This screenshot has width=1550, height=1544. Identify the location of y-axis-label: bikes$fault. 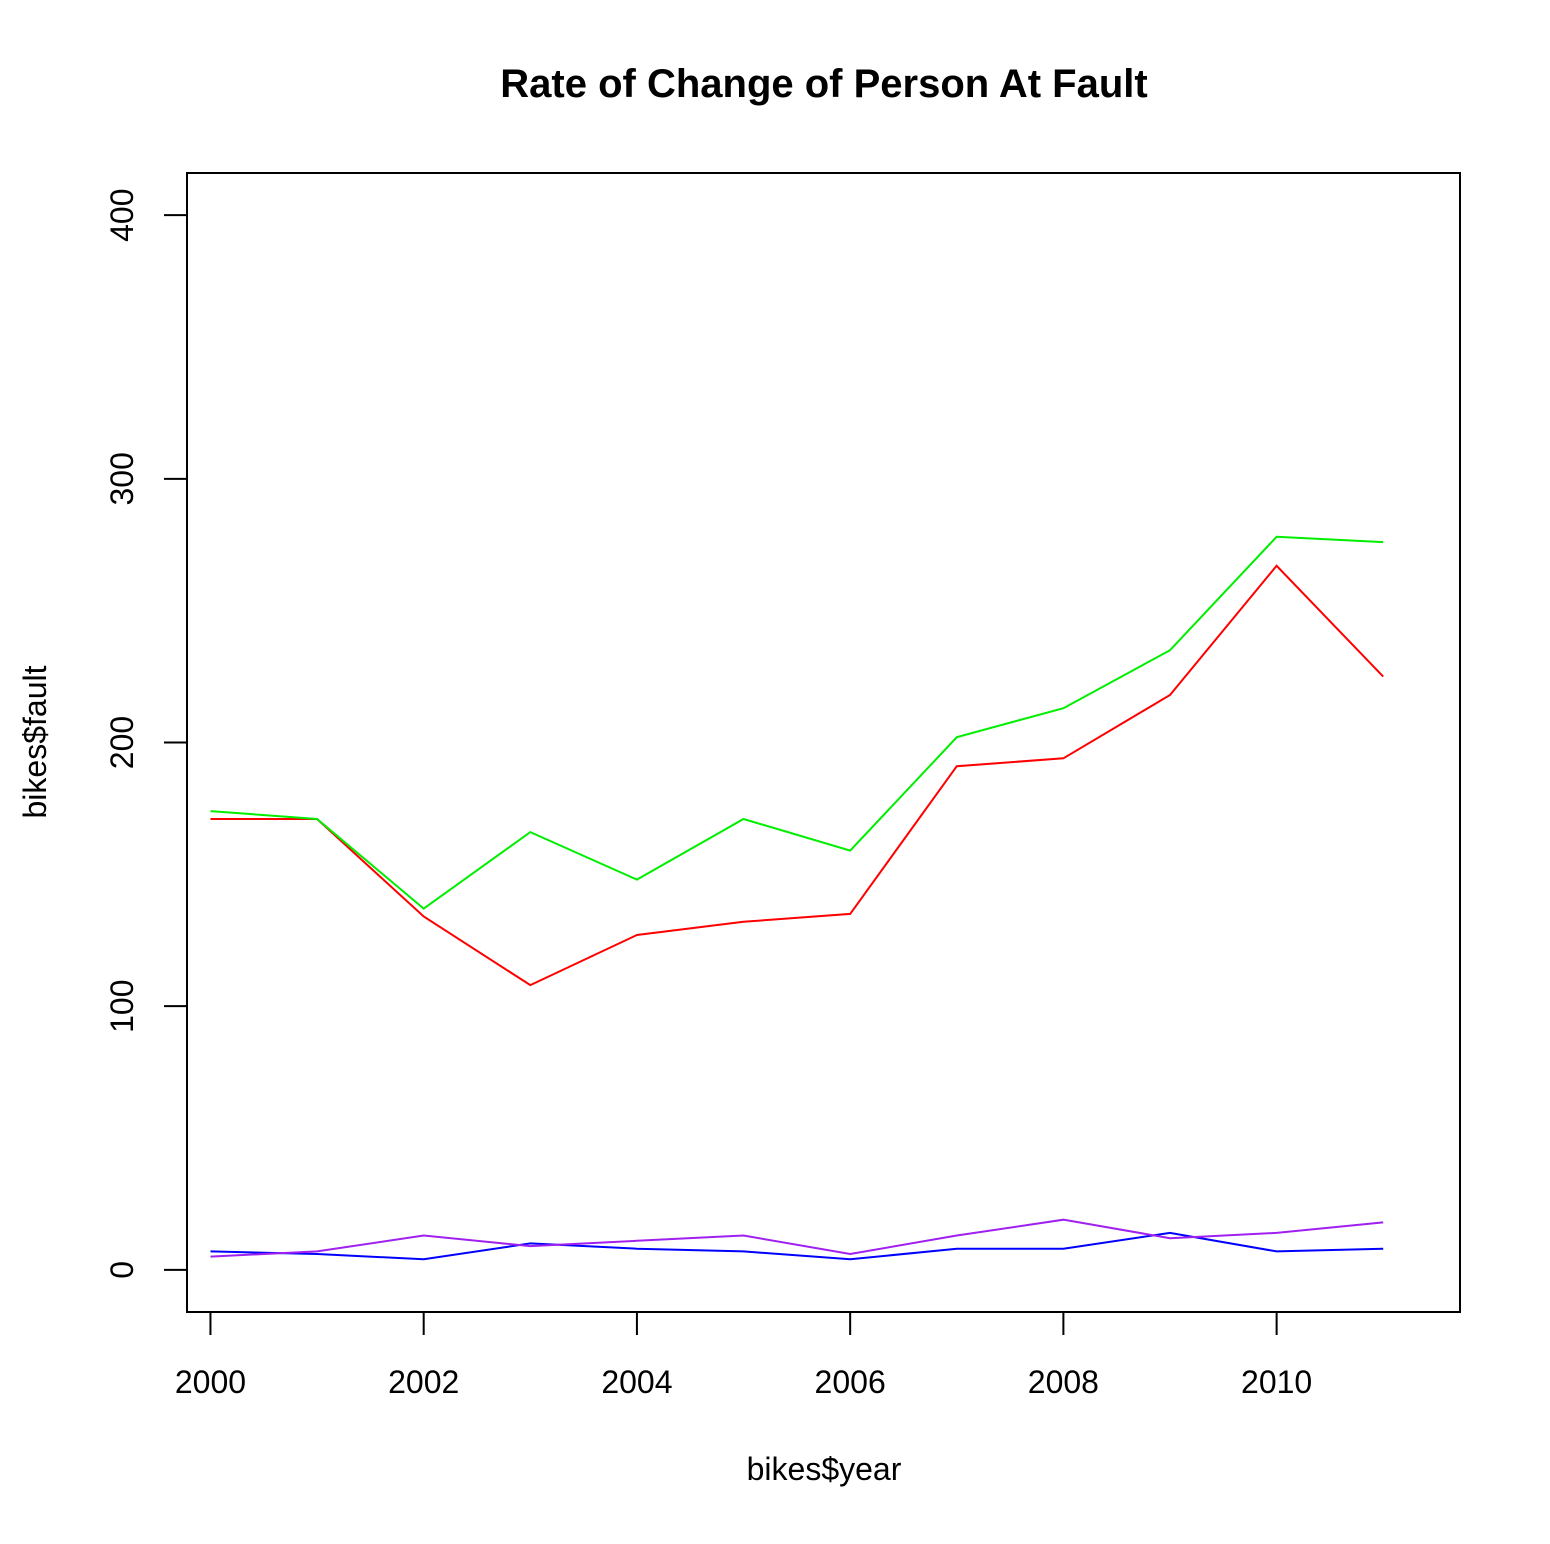
(35, 741).